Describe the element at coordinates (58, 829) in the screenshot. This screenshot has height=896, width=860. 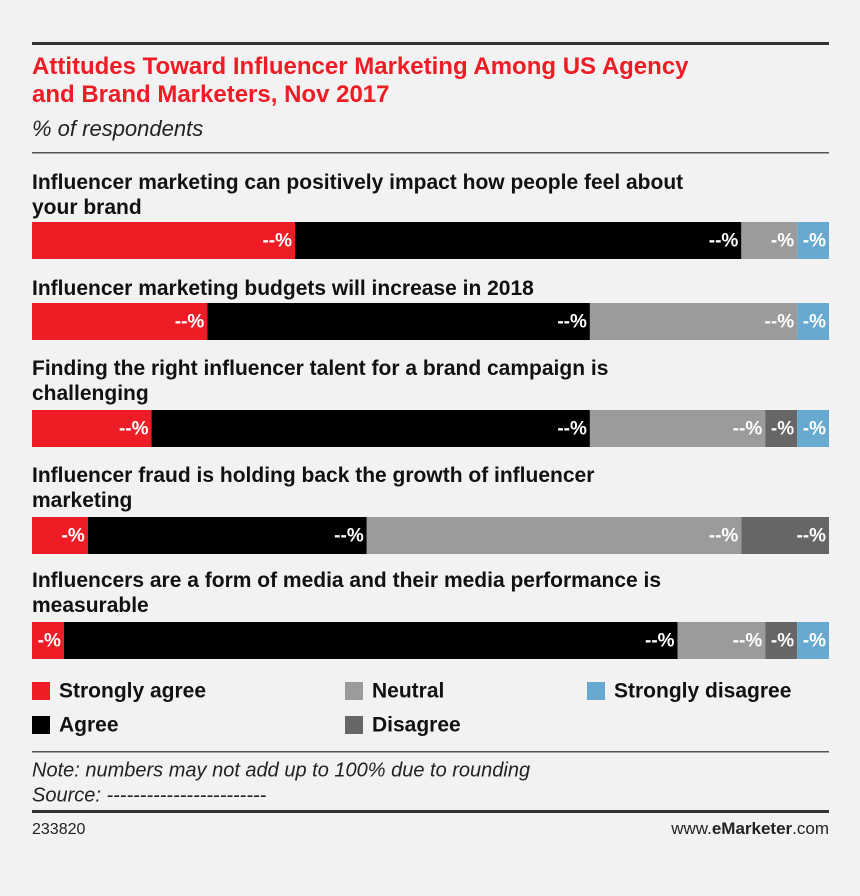
I see `chart-id: 233820` at that location.